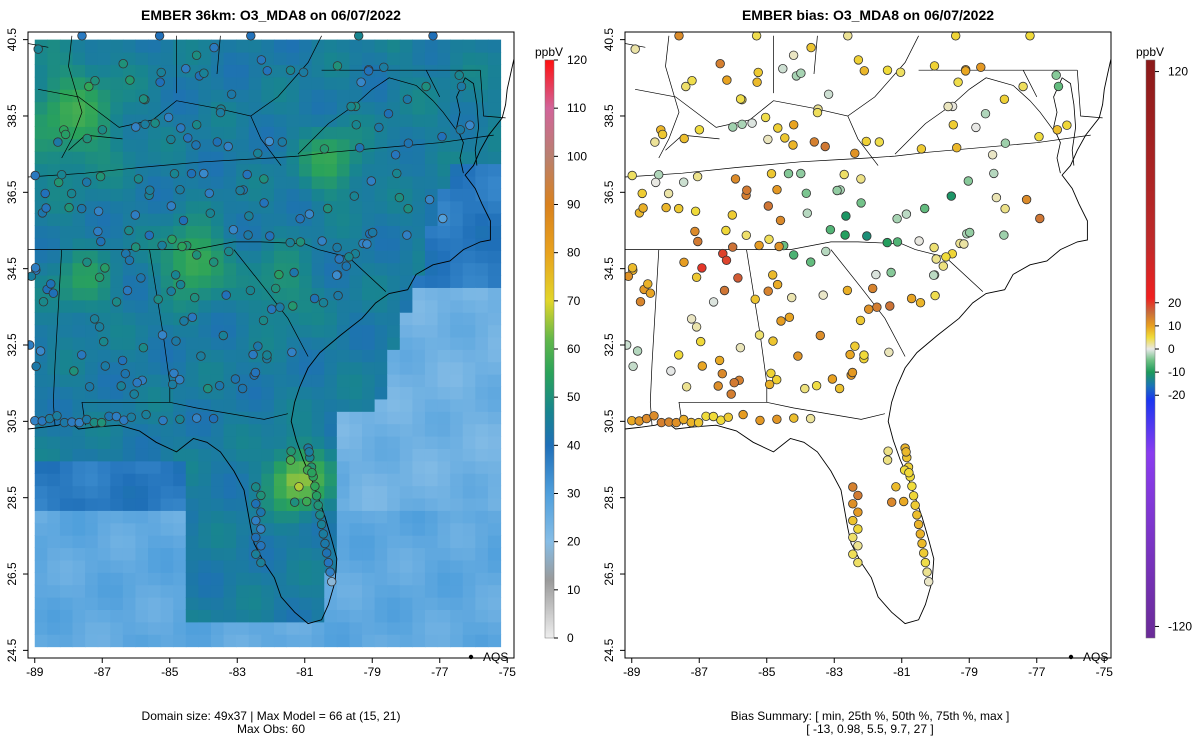  What do you see at coordinates (1177, 395) in the screenshot?
I see `colorbar-tick-label-bias: -20` at bounding box center [1177, 395].